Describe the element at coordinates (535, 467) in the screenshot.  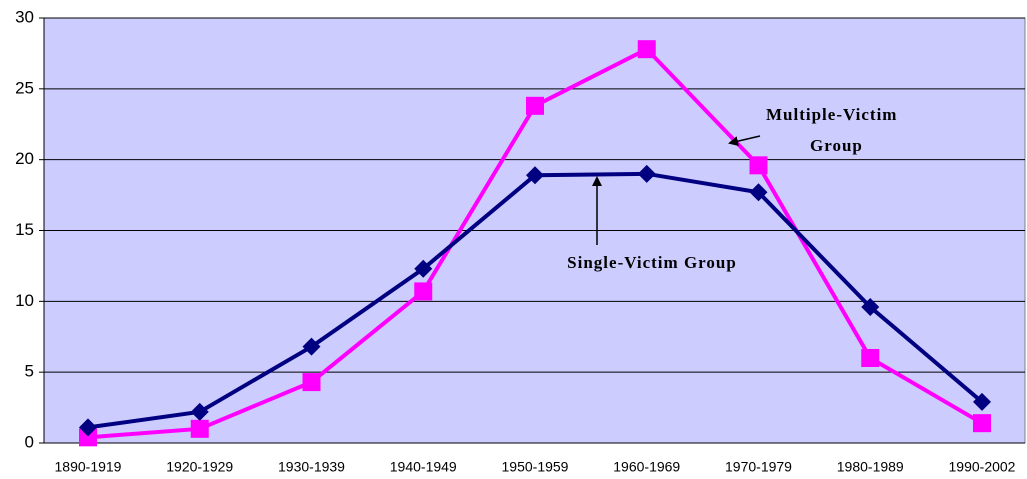
I see `x-tick-label: 1950-1959` at that location.